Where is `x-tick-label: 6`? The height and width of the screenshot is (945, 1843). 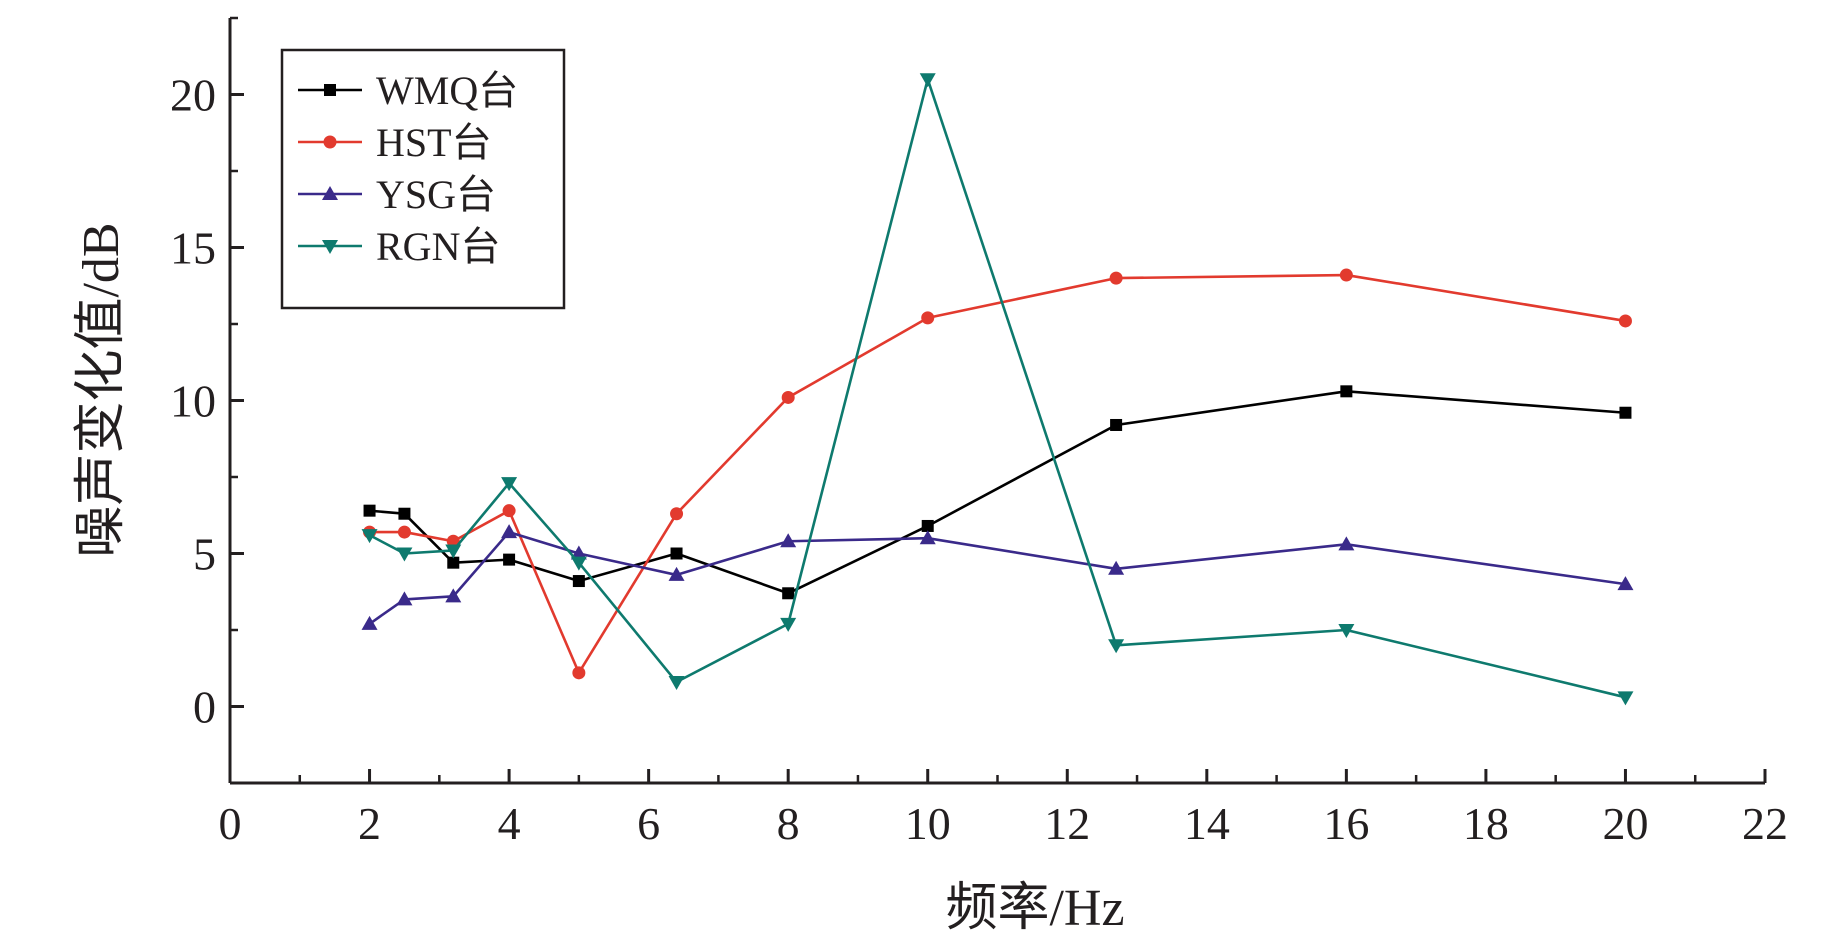
x-tick-label: 6 is located at coordinates (648, 823).